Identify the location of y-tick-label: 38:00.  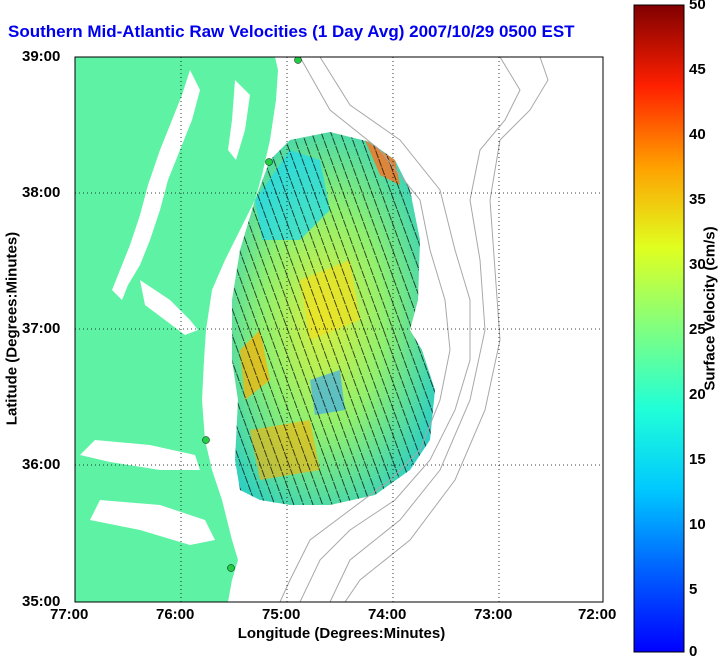
(41, 192).